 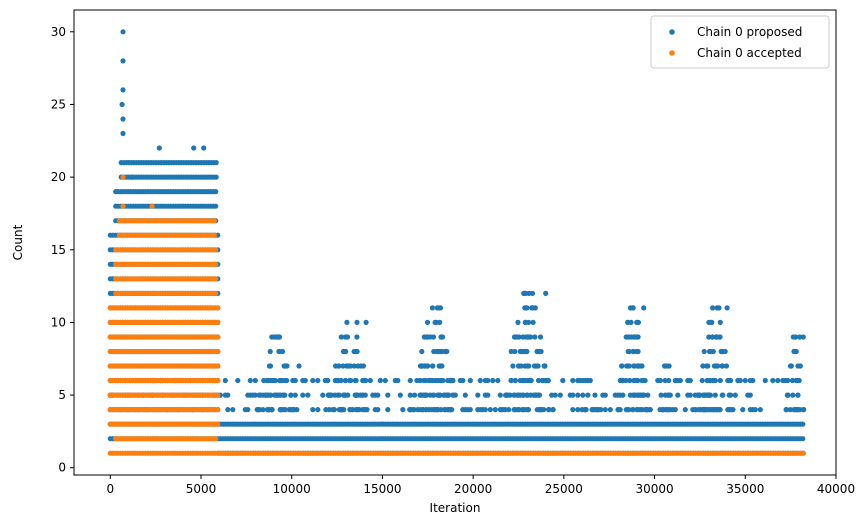 I want to click on x-tick-label-4: 20000, so click(x=473, y=489).